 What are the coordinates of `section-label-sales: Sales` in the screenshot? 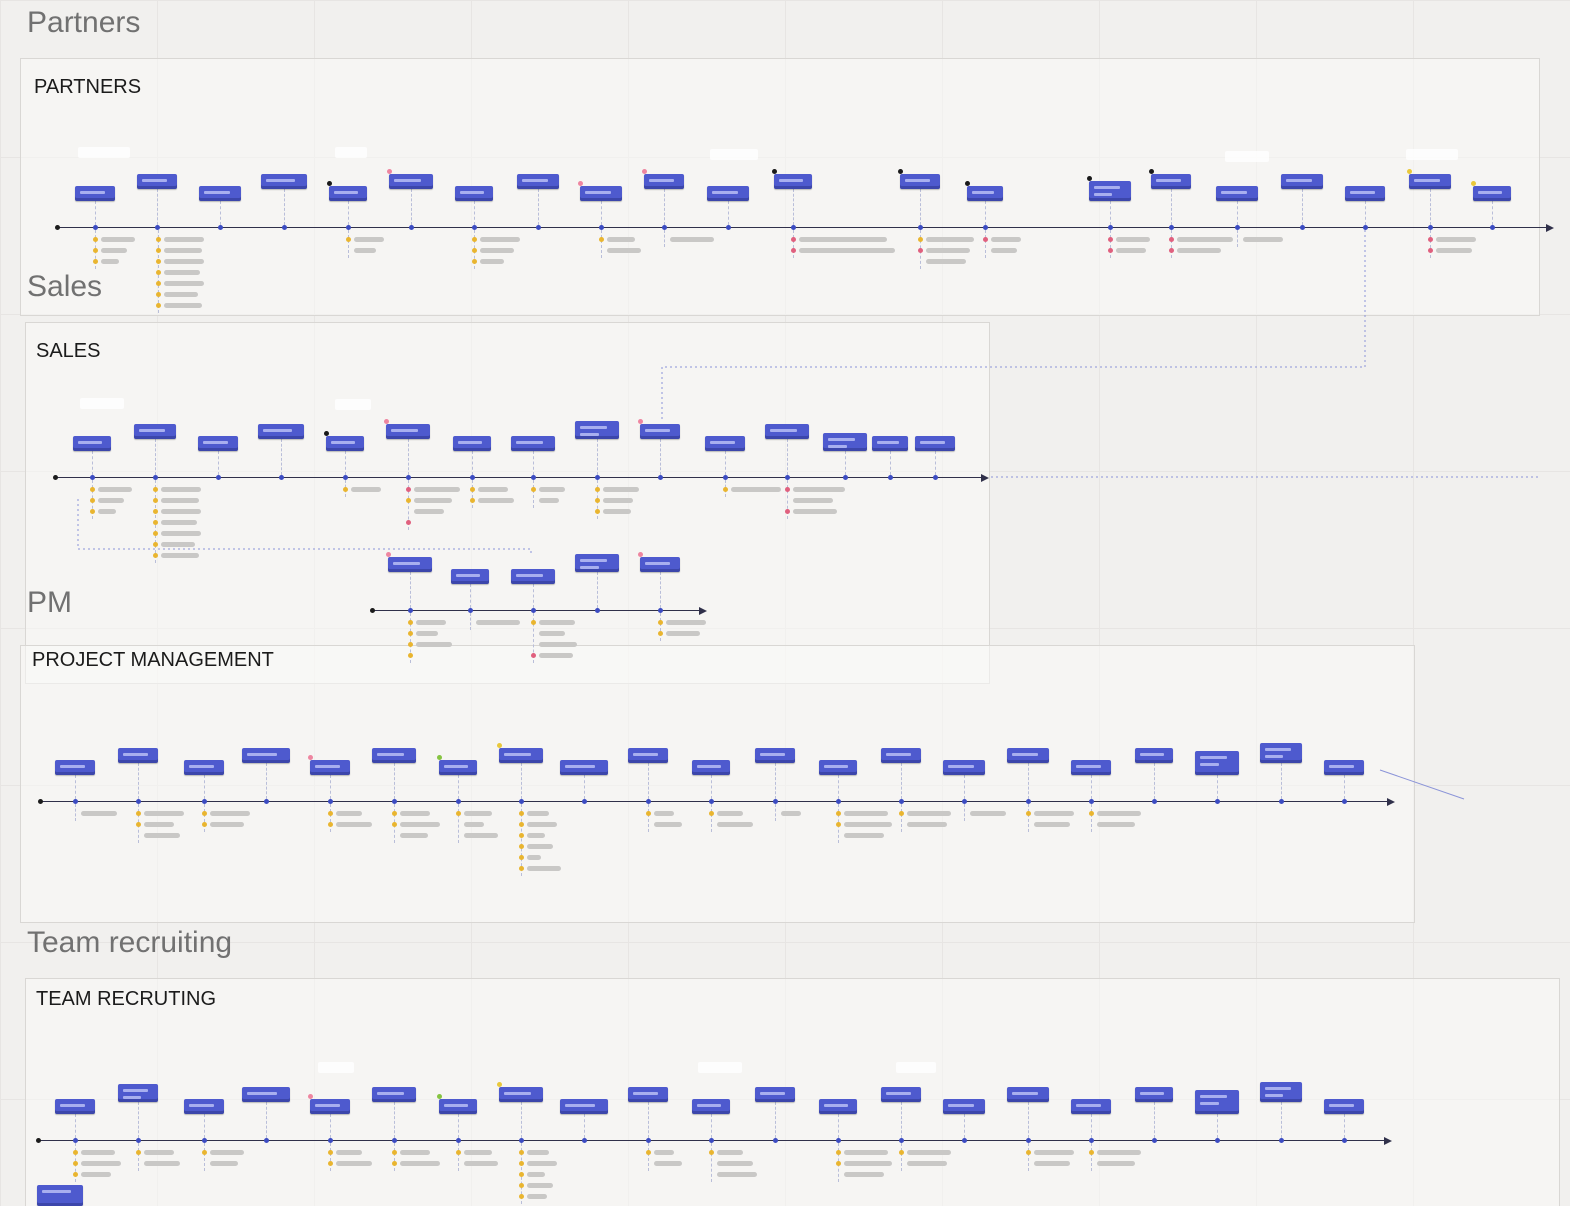 It's located at (65, 286).